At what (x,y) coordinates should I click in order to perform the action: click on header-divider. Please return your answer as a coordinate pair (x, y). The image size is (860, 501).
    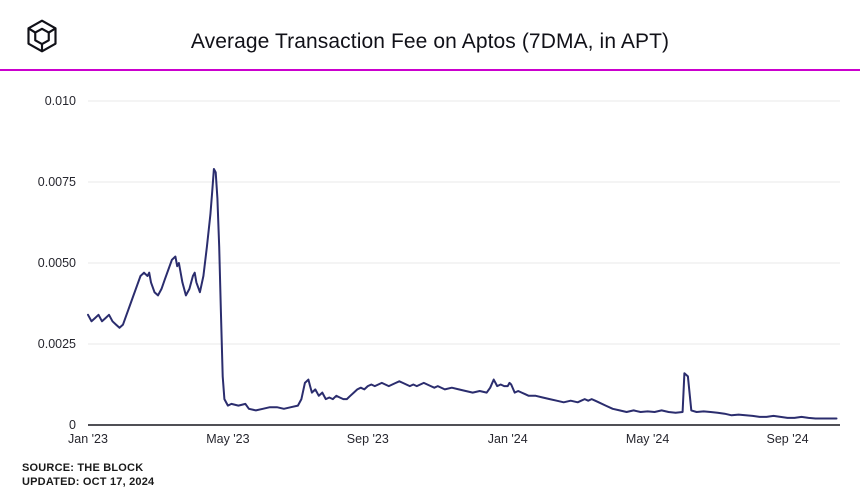
    Looking at the image, I should click on (430, 70).